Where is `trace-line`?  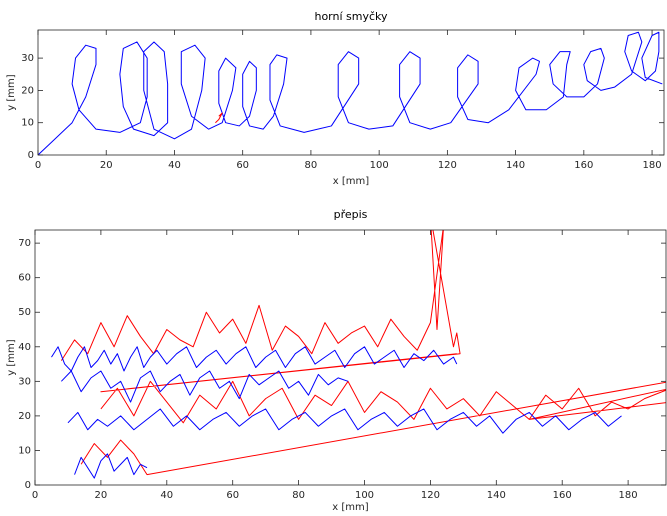
trace-line is located at coordinates (219, 118).